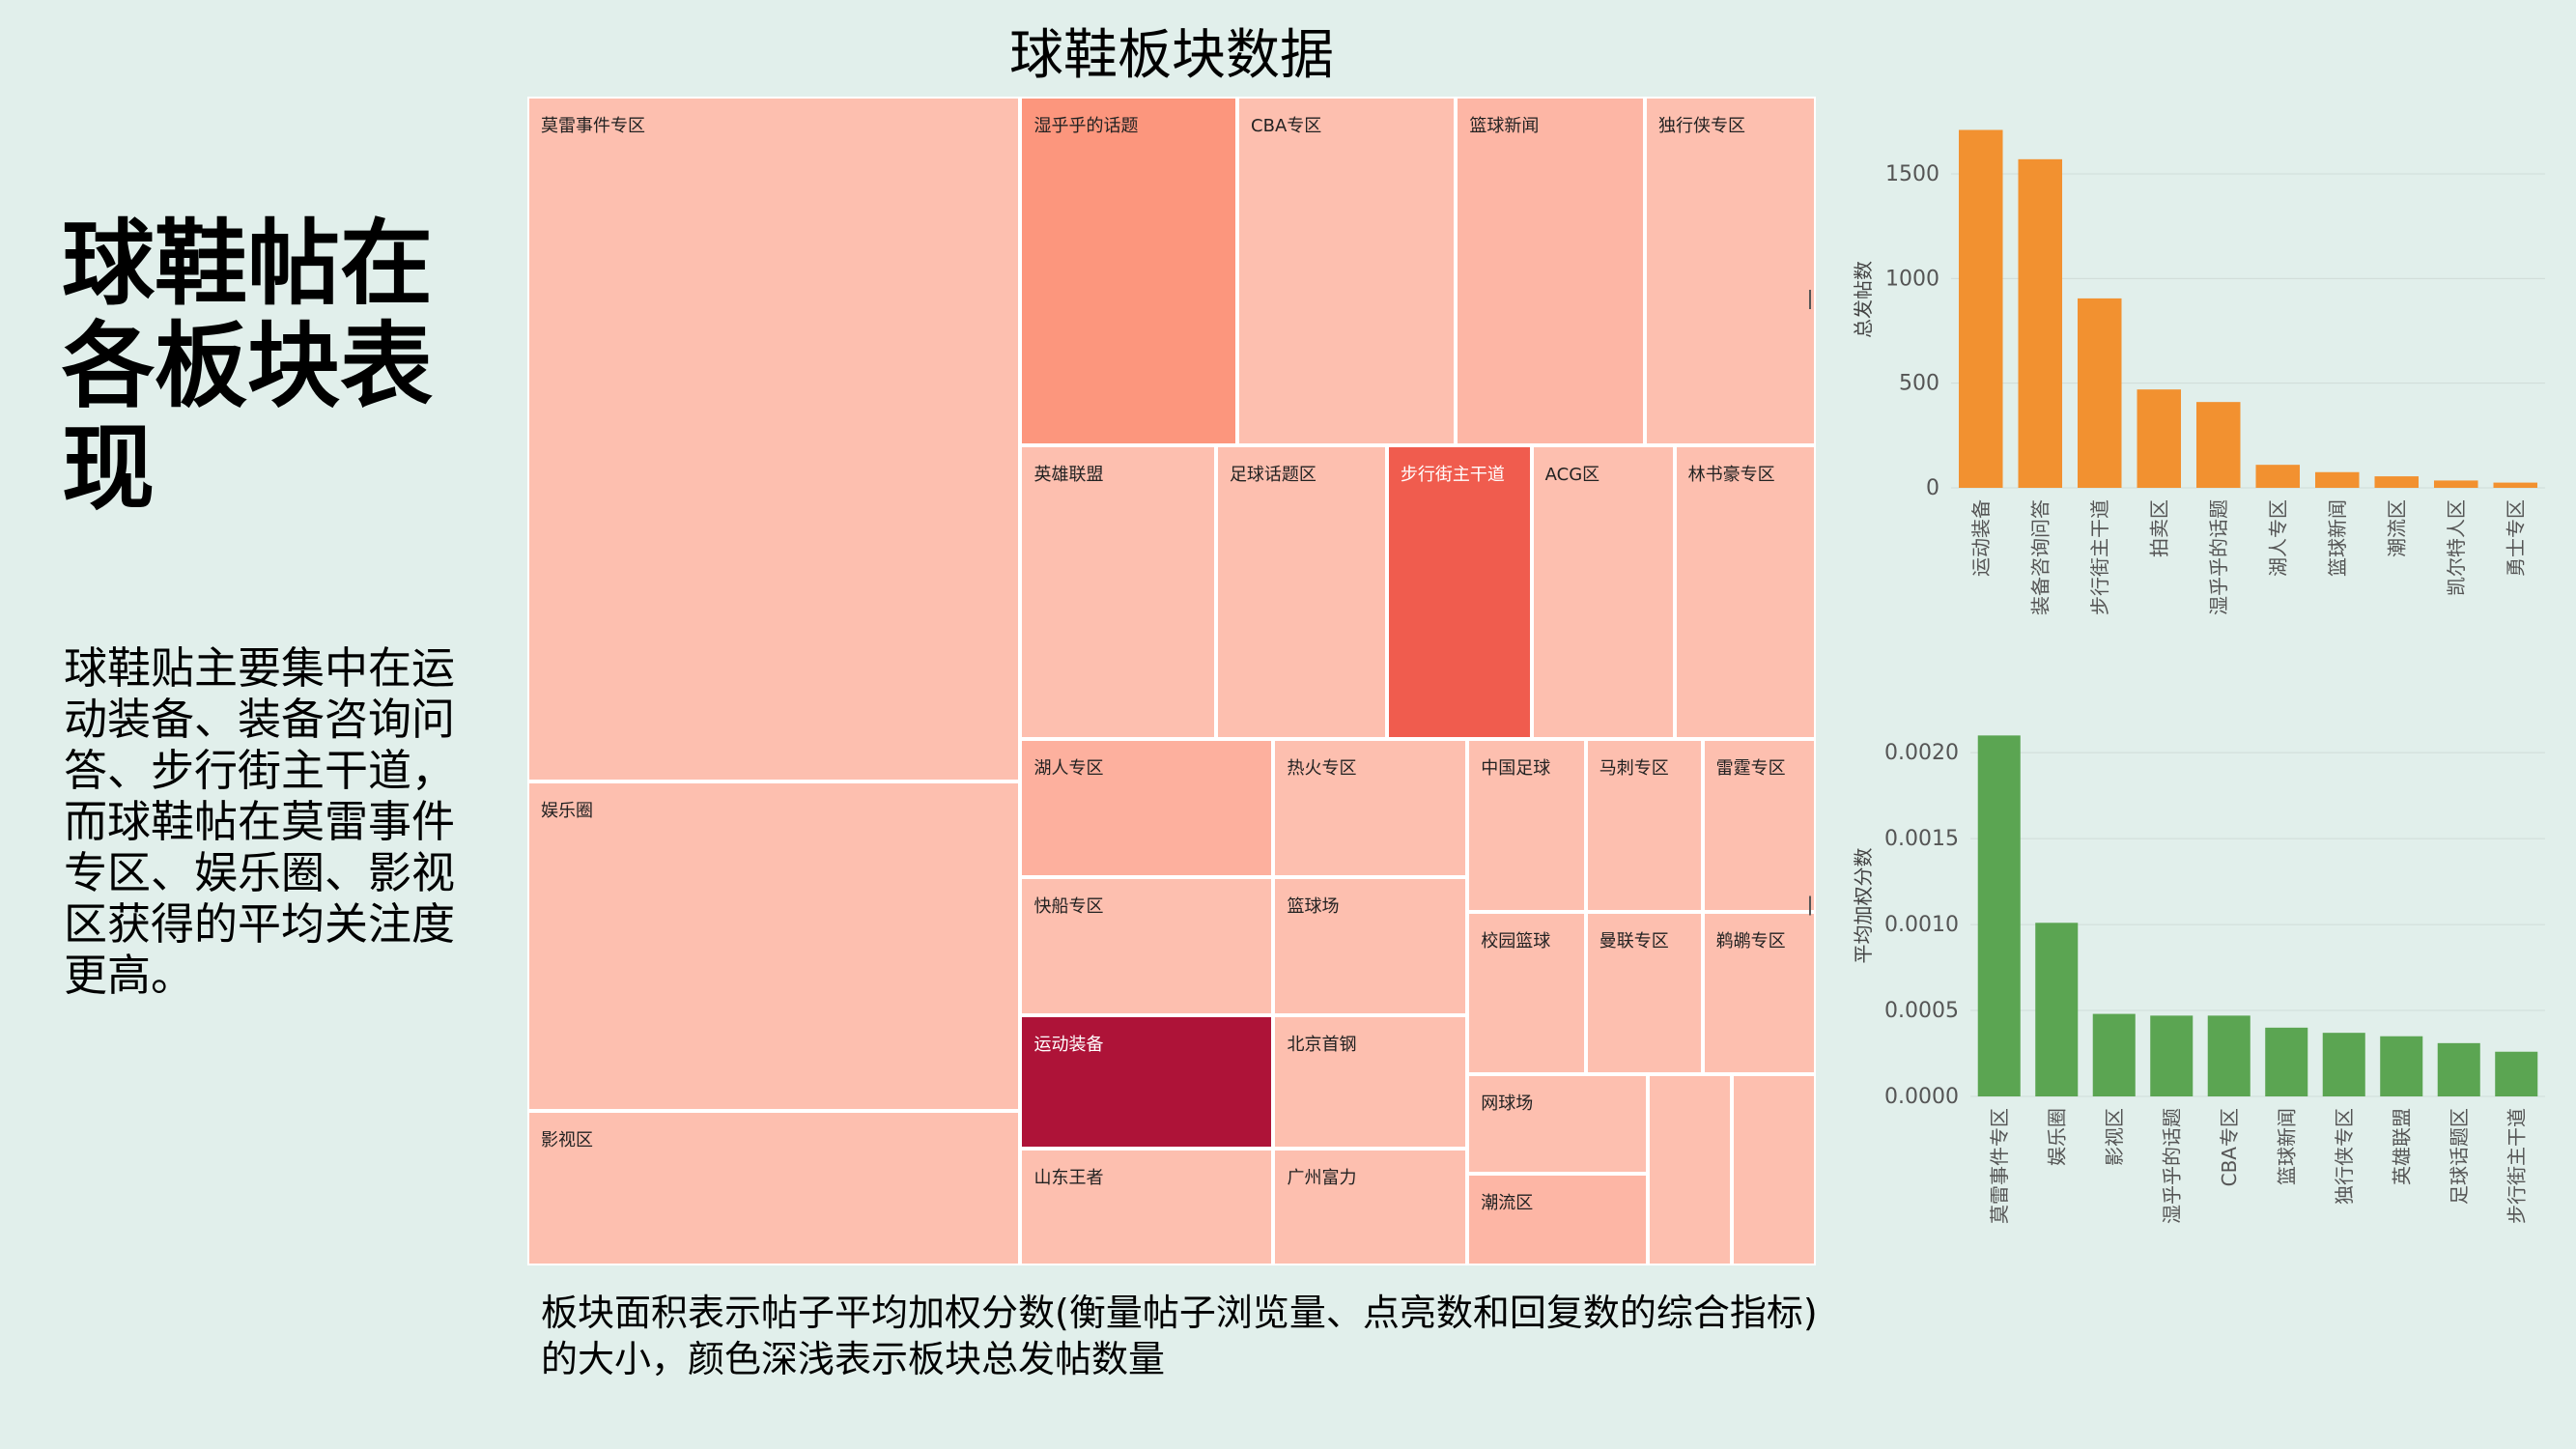 The width and height of the screenshot is (2576, 1449). I want to click on treemap-tile: 北京首钢, so click(1370, 1081).